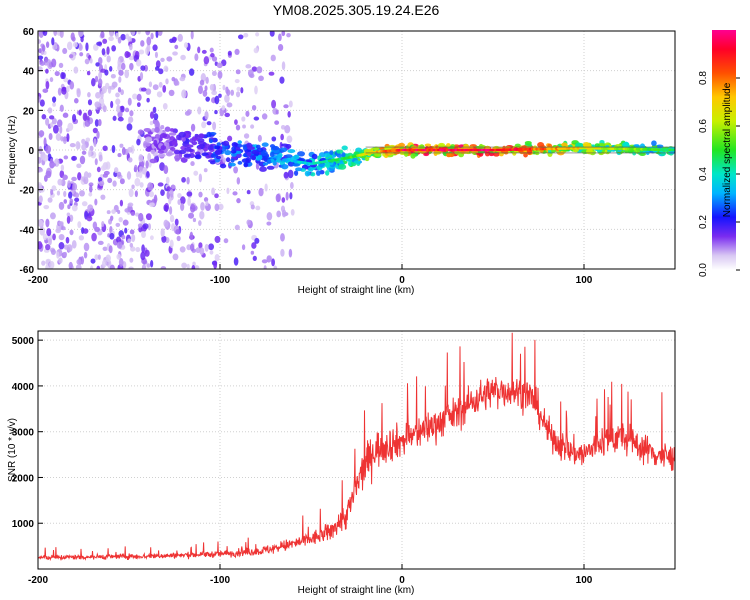 The width and height of the screenshot is (750, 600). What do you see at coordinates (12, 450) in the screenshot?
I see `snr-ylabel: SNR (10 * v/v)` at bounding box center [12, 450].